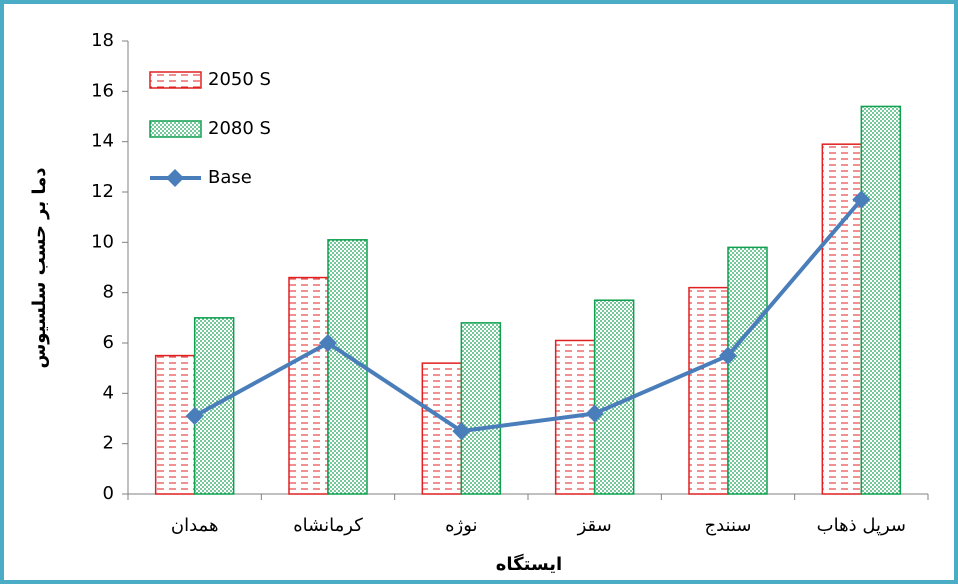 This screenshot has height=584, width=958. What do you see at coordinates (108, 392) in the screenshot?
I see `y-tick-label: 4` at bounding box center [108, 392].